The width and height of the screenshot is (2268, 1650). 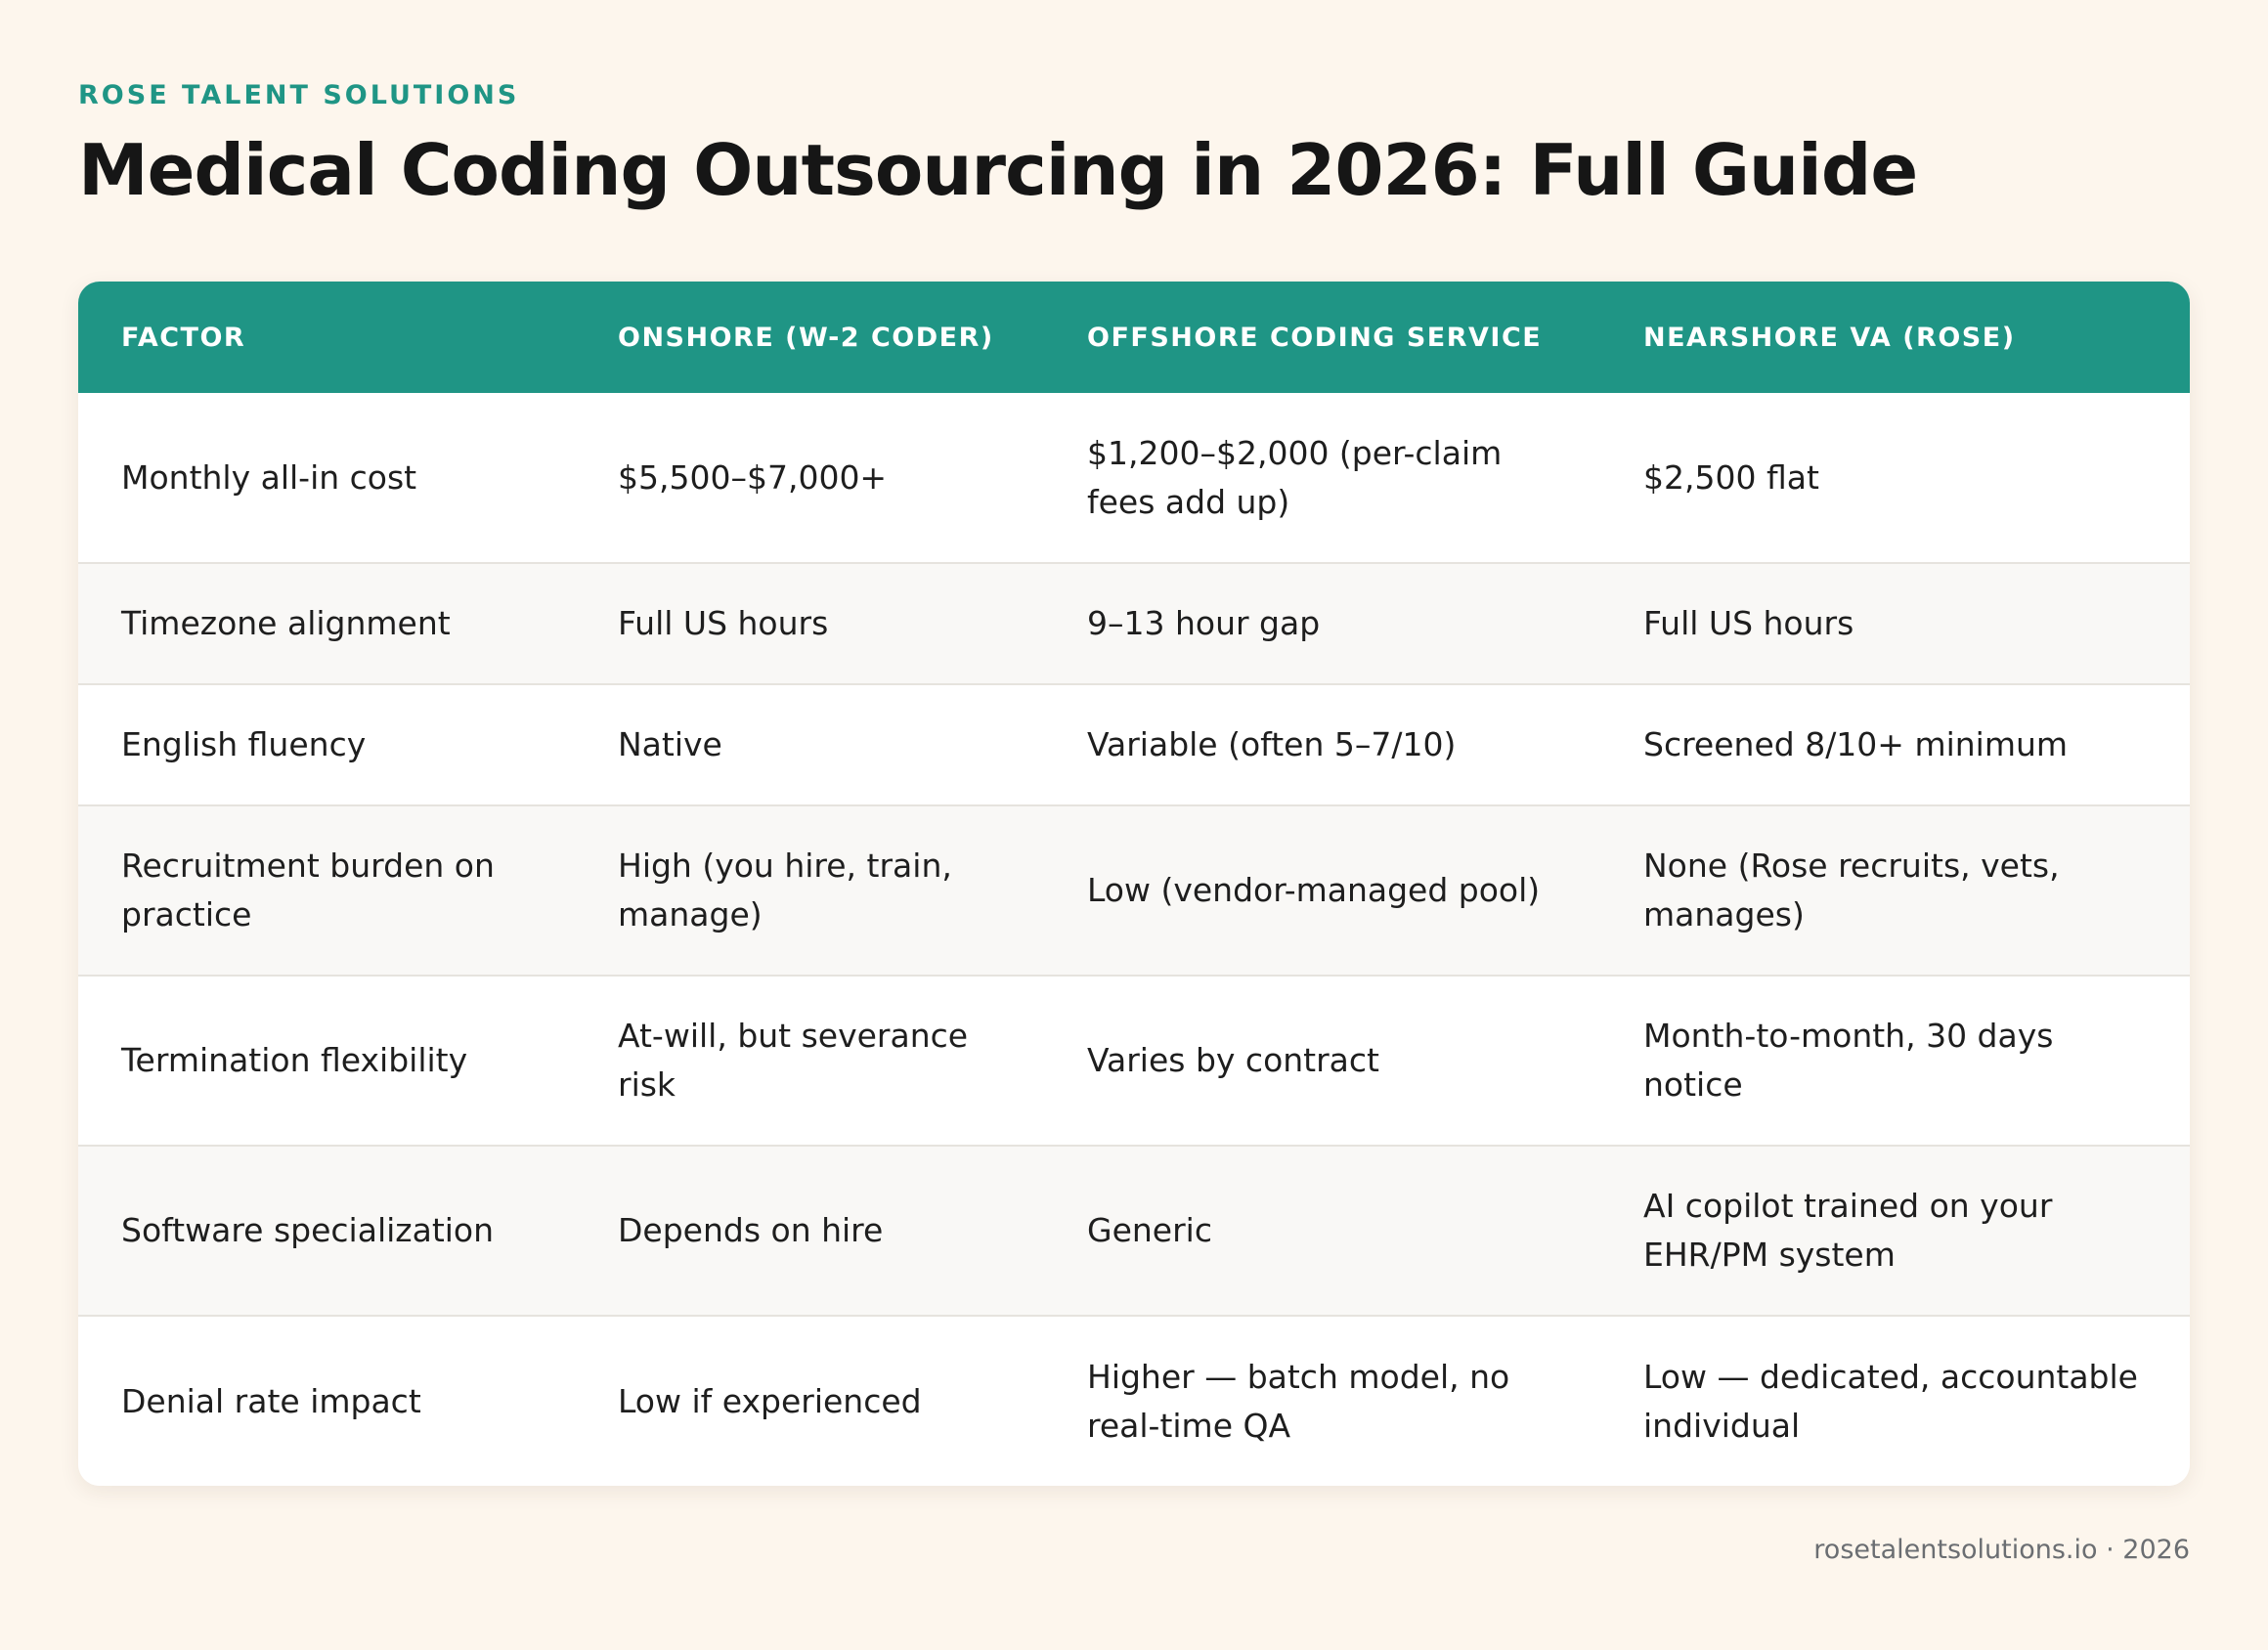 What do you see at coordinates (286, 623) in the screenshot?
I see `cell-factor: Timezone alignment` at bounding box center [286, 623].